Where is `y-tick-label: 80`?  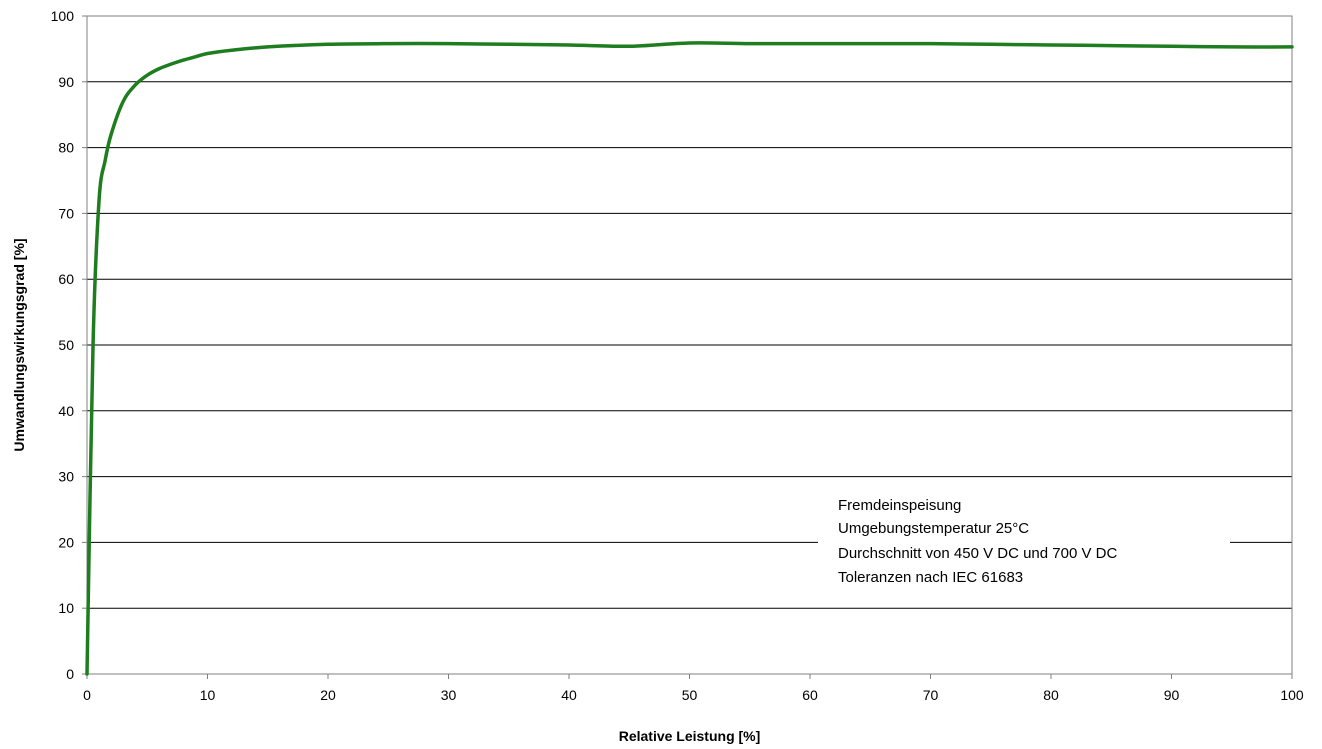
y-tick-label: 80 is located at coordinates (66, 148).